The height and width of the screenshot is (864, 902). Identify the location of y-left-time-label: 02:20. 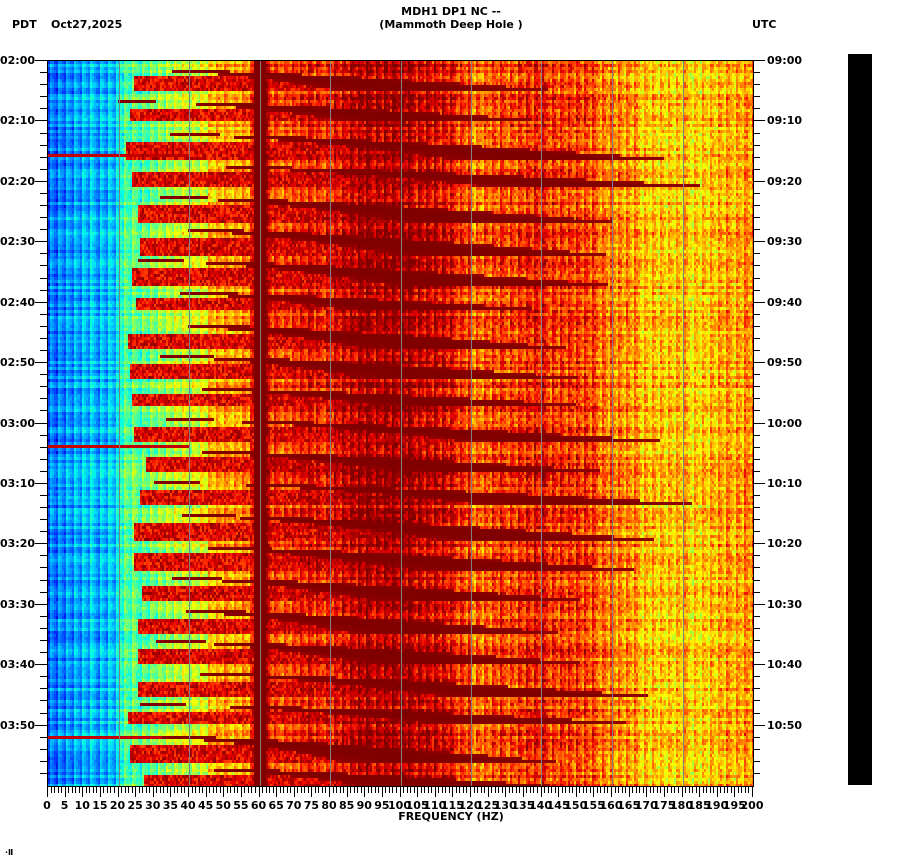
(18, 181).